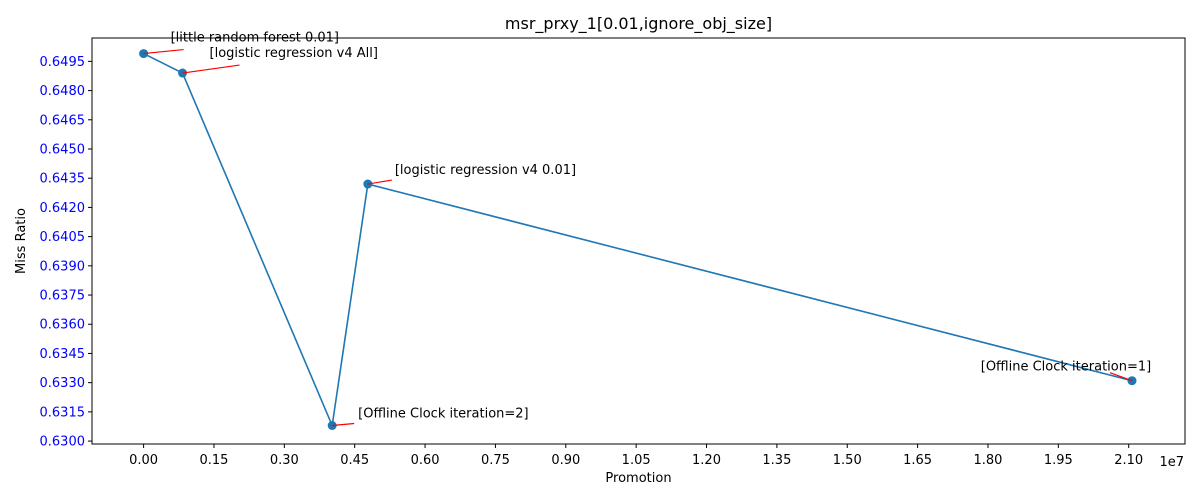 The image size is (1200, 500). Describe the element at coordinates (63, 325) in the screenshot. I see `y-tick-label: 0.6360` at that location.